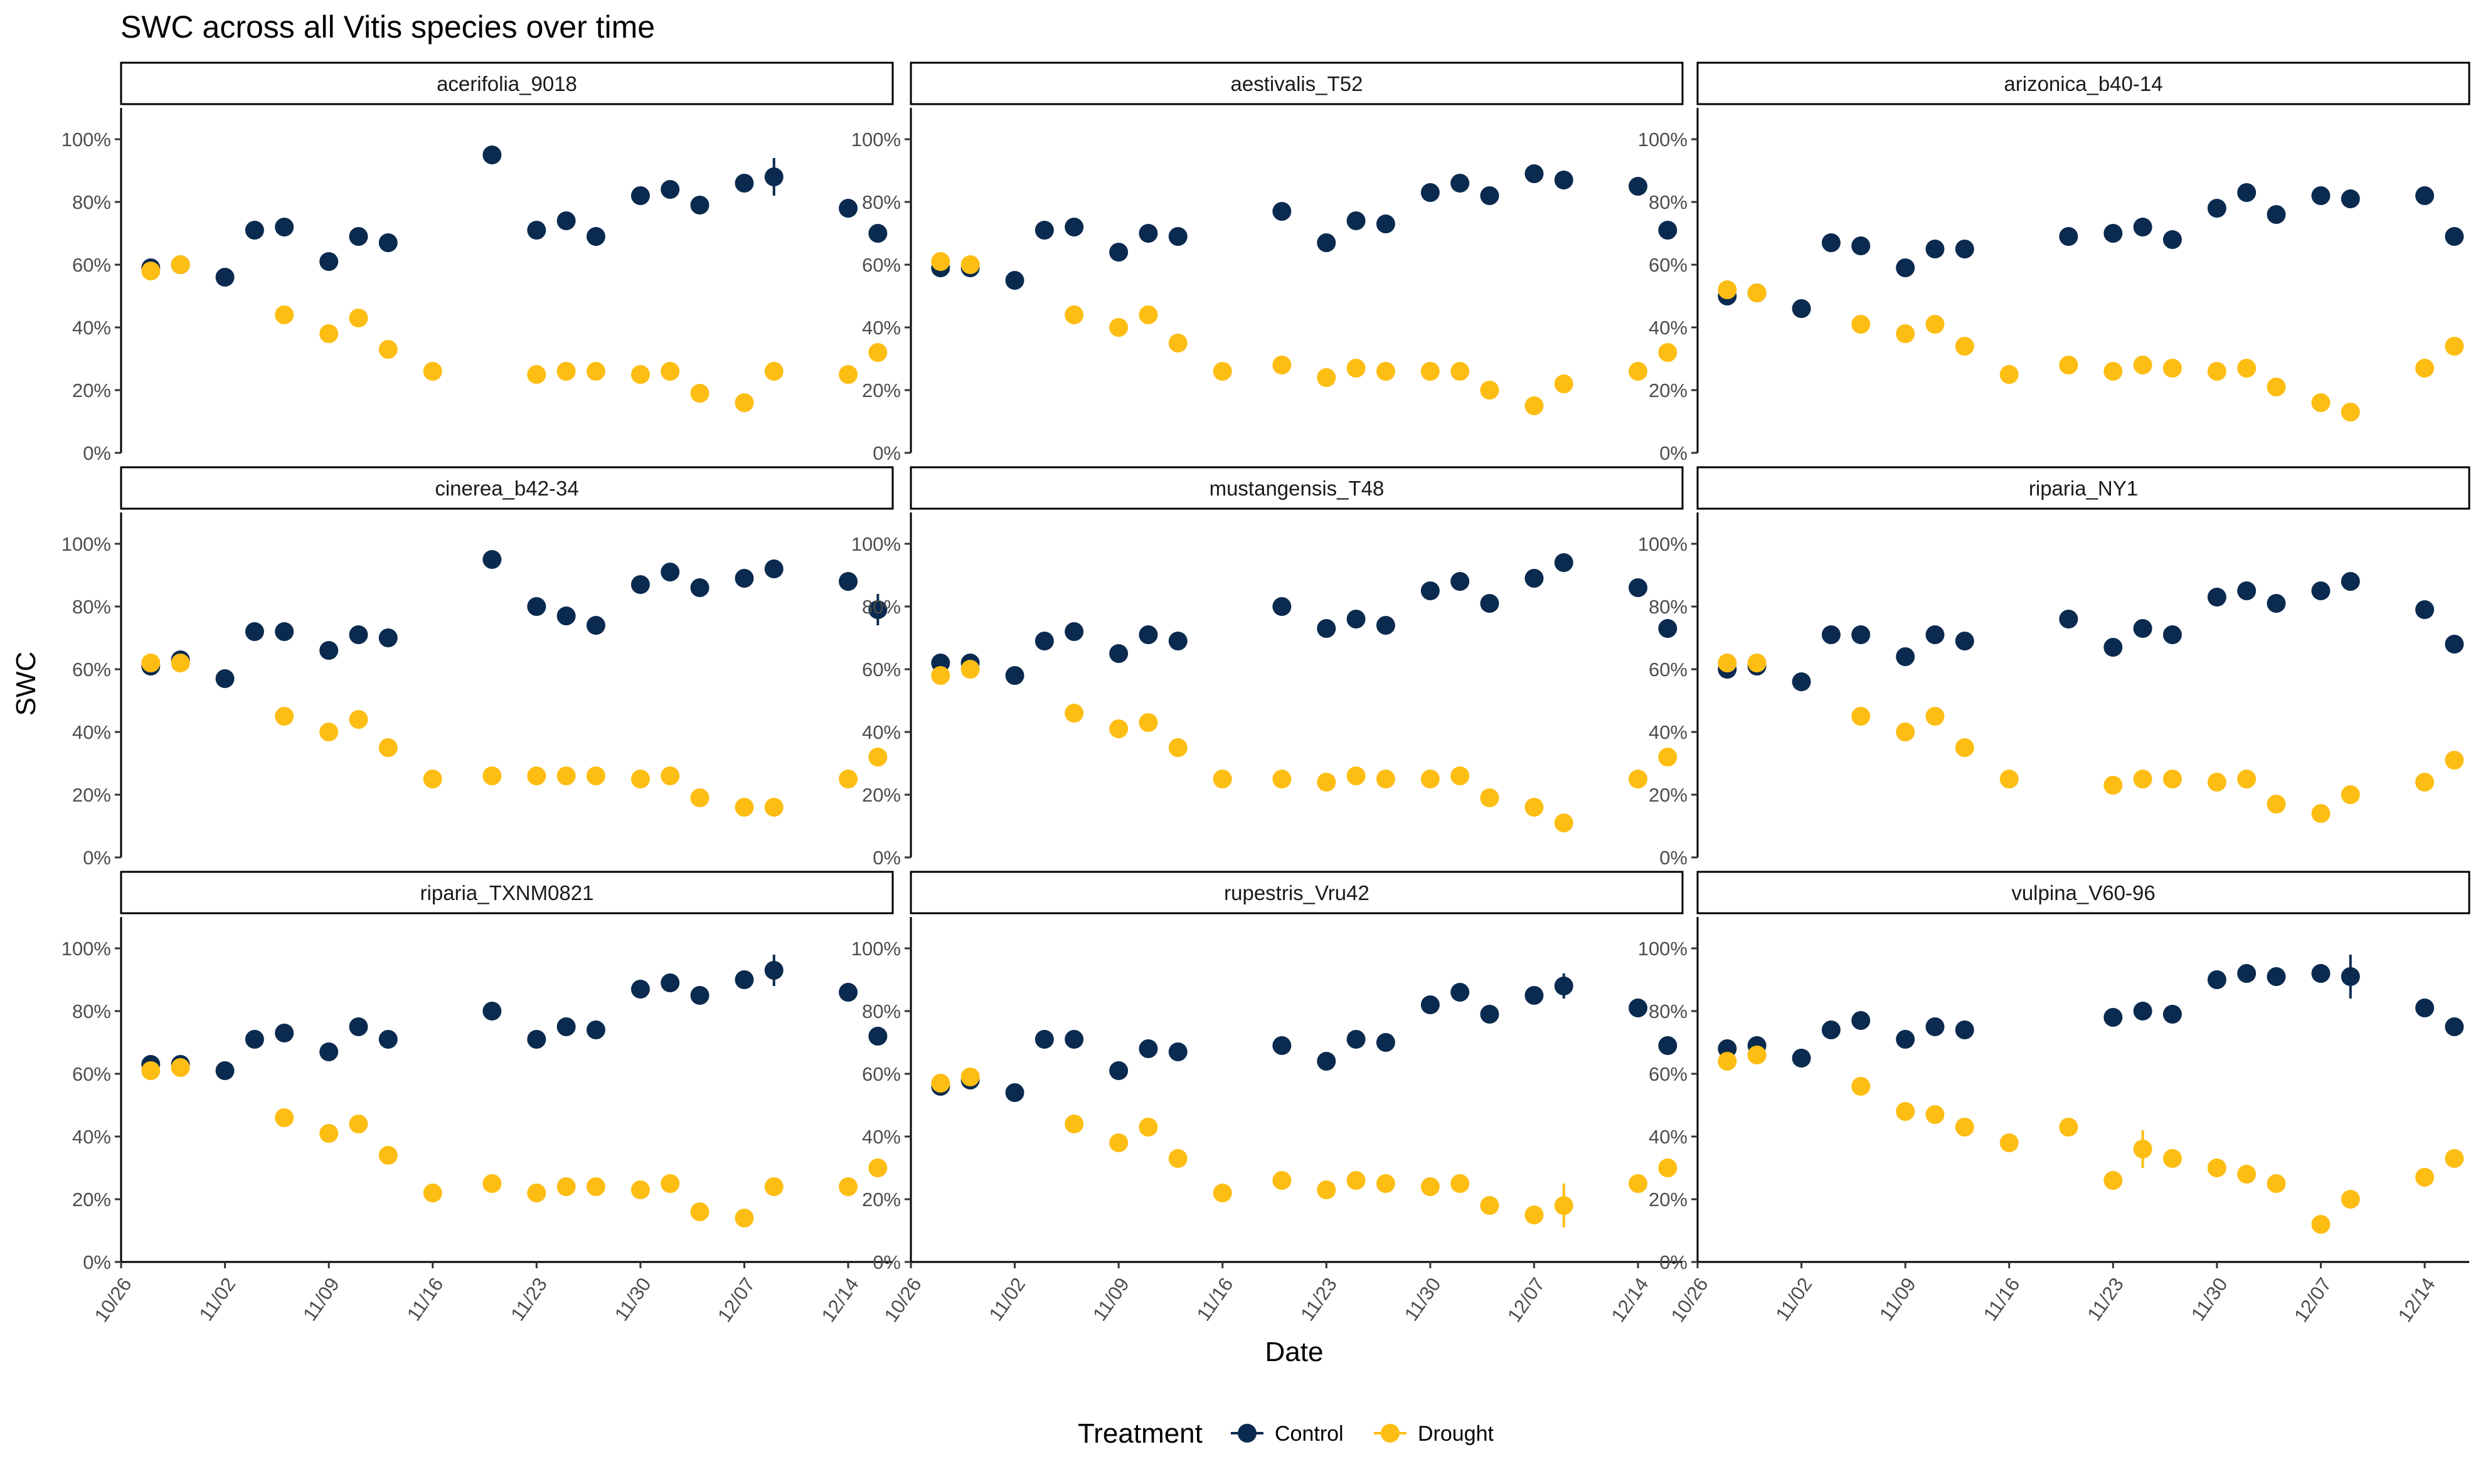 This screenshot has height=1484, width=2483. Describe the element at coordinates (1297, 83) in the screenshot. I see `facet-title: aestivalis_T52` at that location.